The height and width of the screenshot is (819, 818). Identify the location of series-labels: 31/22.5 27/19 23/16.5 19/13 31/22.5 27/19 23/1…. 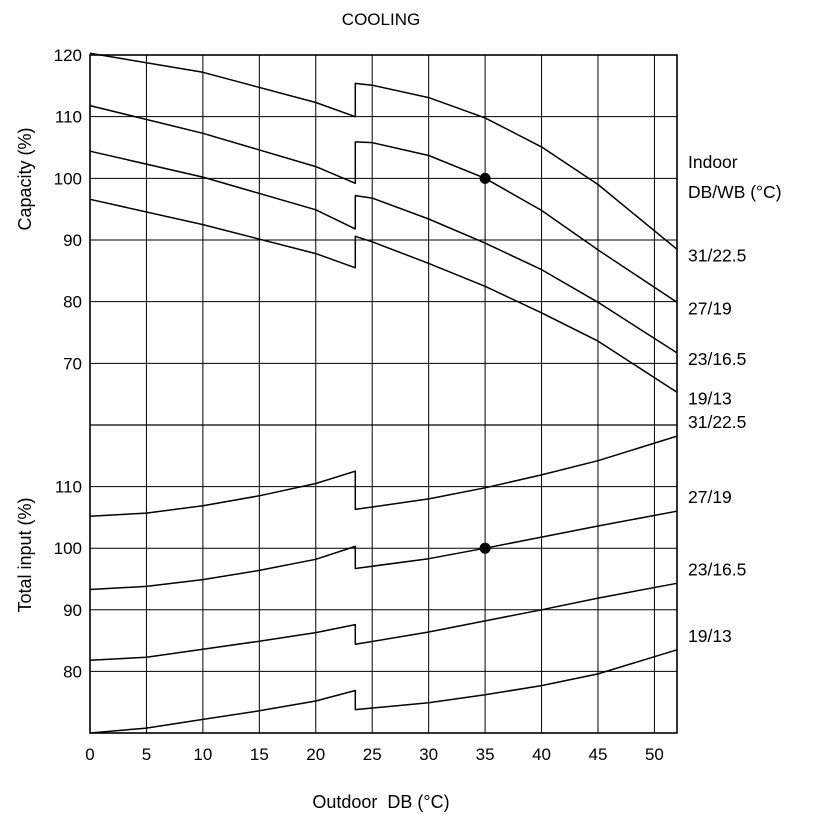
(717, 445).